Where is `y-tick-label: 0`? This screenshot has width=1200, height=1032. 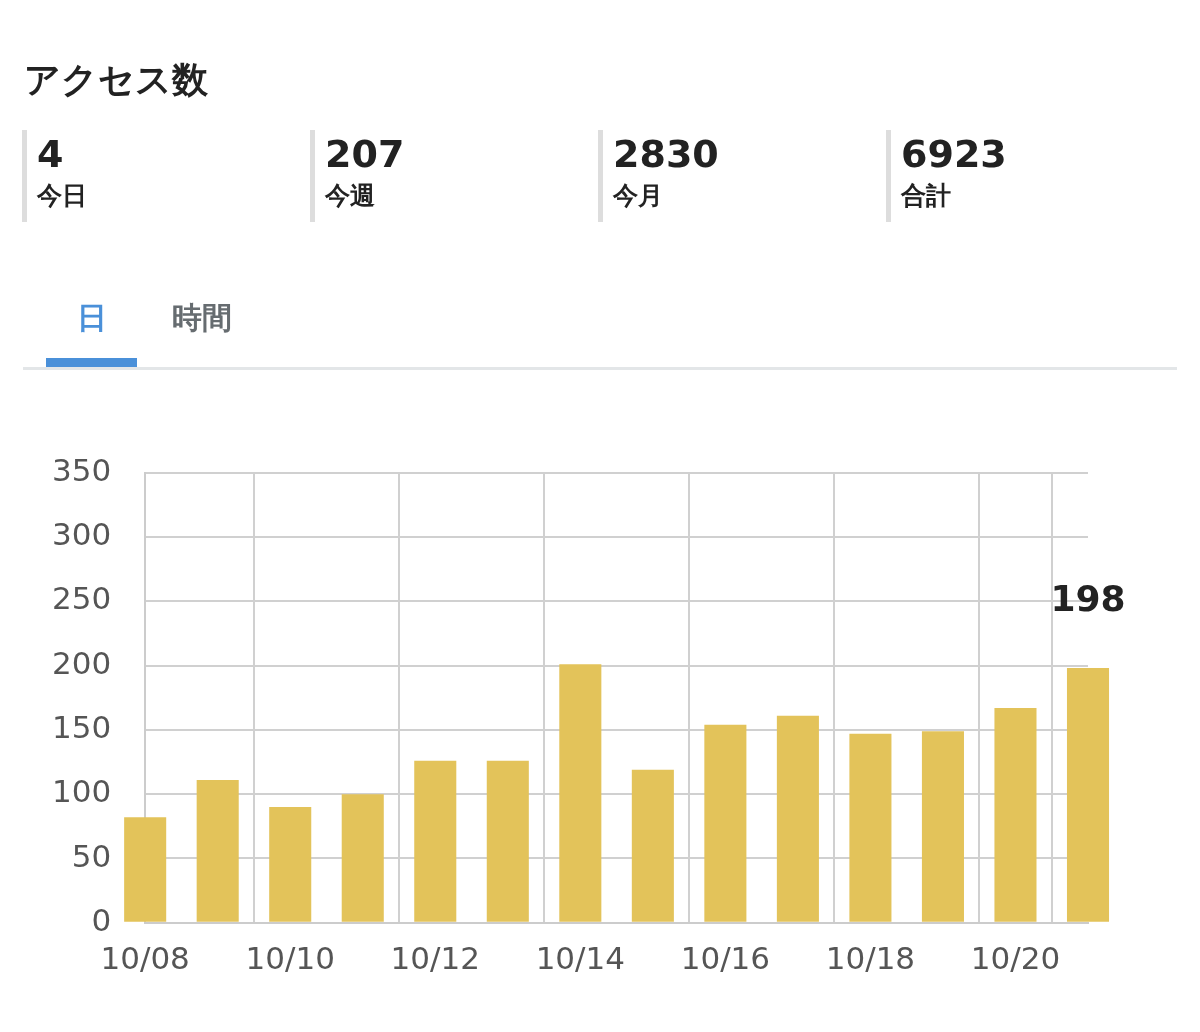
y-tick-label: 0 is located at coordinates (101, 919).